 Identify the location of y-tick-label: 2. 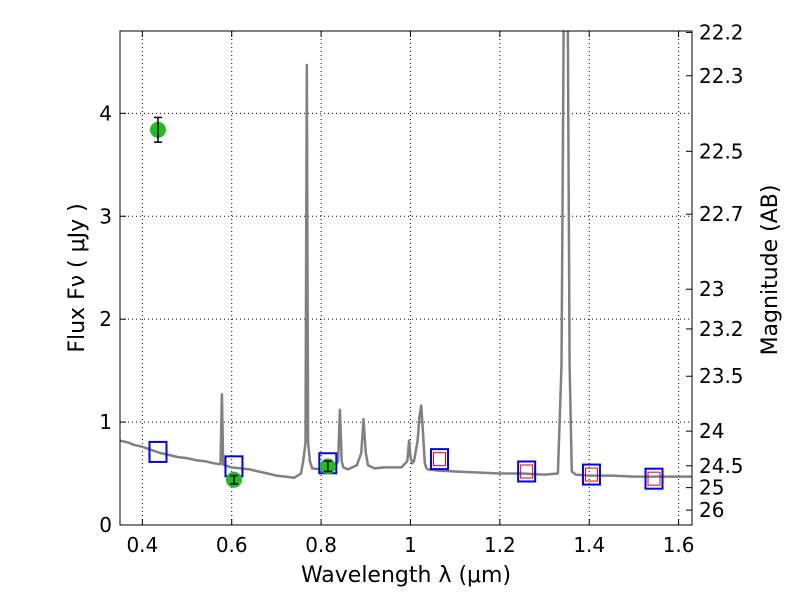
(105, 319).